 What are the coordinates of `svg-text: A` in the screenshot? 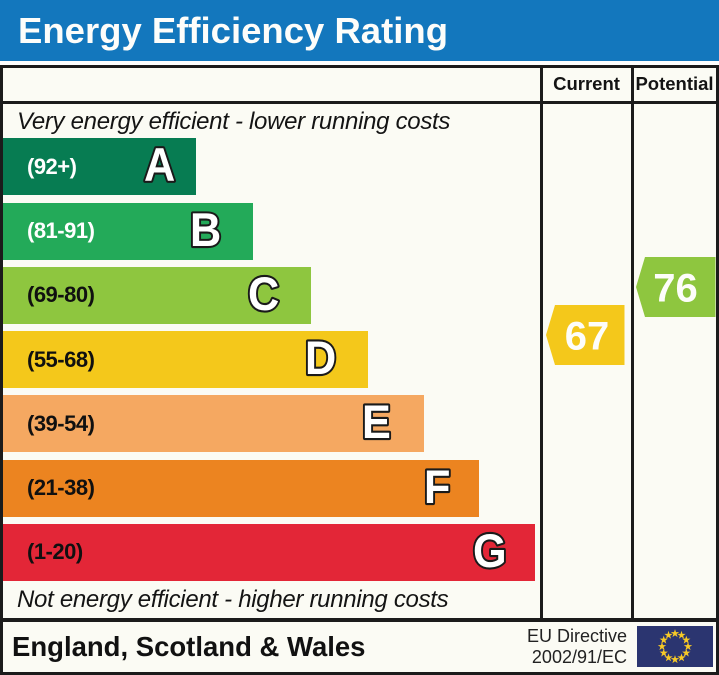 It's located at (159, 164).